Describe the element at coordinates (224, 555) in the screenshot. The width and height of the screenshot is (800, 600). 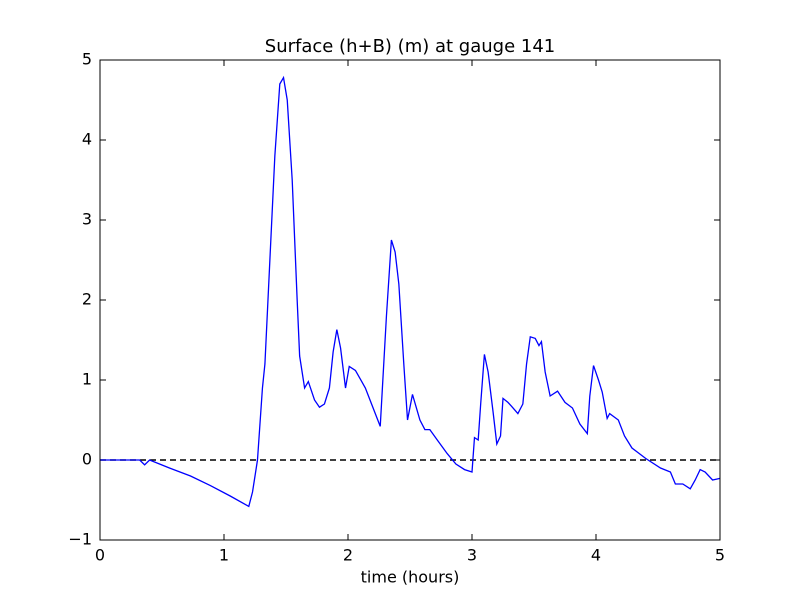
I see `x-tick-label: 1` at that location.